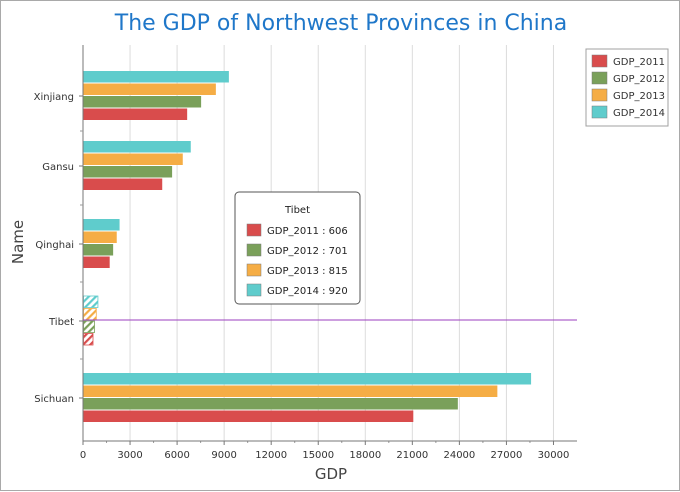 This screenshot has height=492, width=680. What do you see at coordinates (248, 416) in the screenshot?
I see `bar-sichuan-gdp_2011` at bounding box center [248, 416].